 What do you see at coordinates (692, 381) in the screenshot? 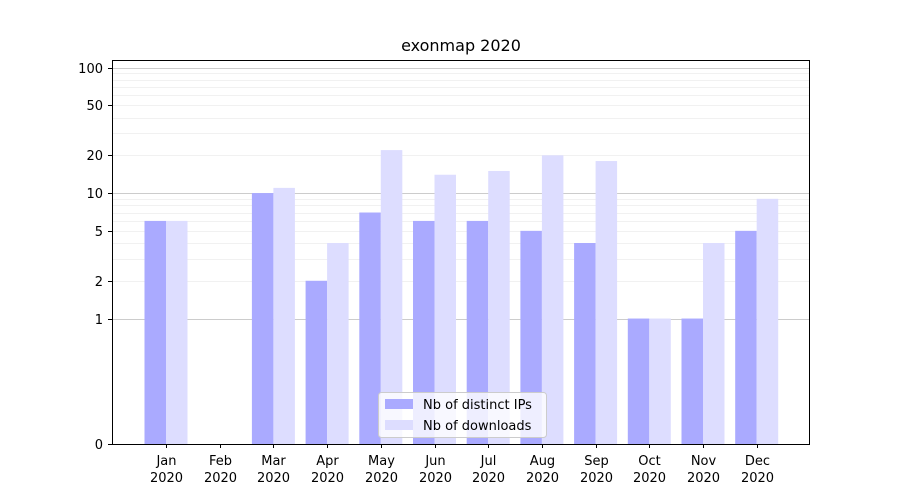
I see `bar-distinct-ips-nov` at bounding box center [692, 381].